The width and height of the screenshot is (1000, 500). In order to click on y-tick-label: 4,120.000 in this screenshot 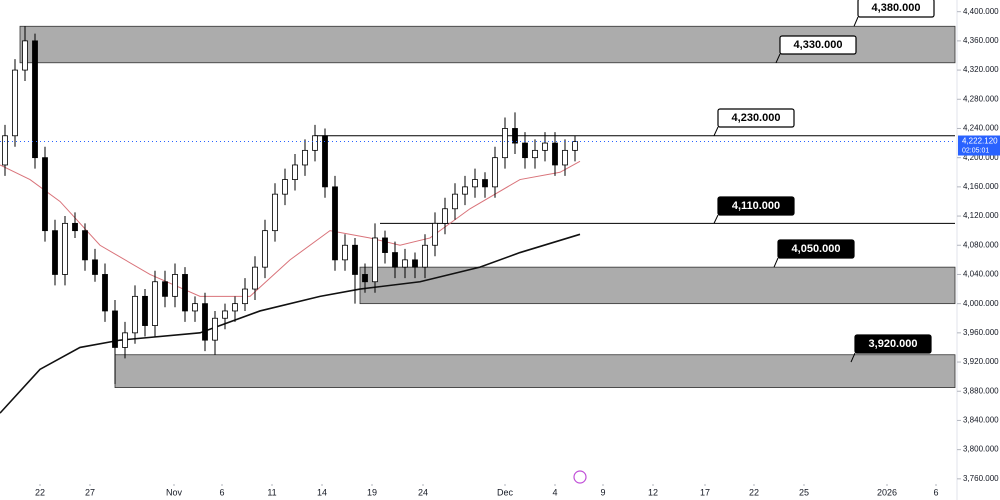, I will do `click(981, 215)`.